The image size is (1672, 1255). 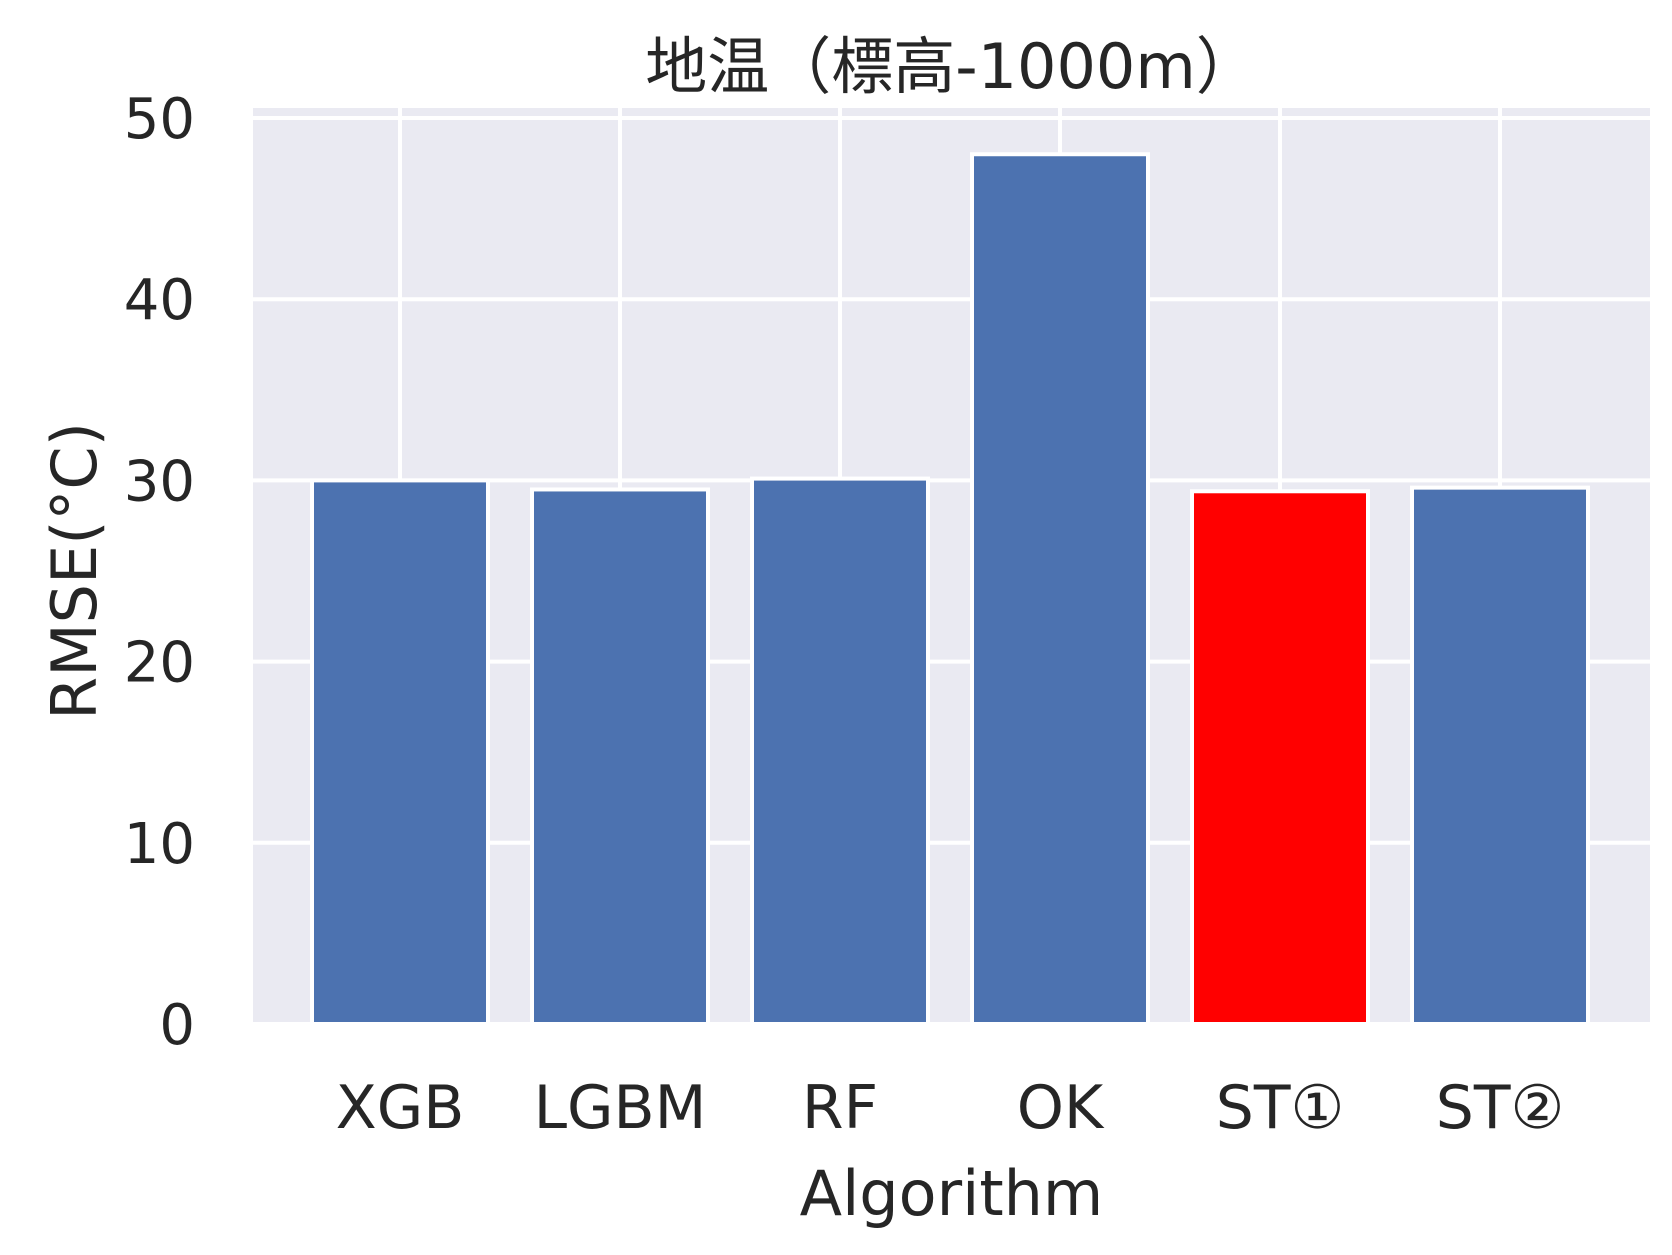 I want to click on y-tick-label: 0, so click(x=177, y=1025).